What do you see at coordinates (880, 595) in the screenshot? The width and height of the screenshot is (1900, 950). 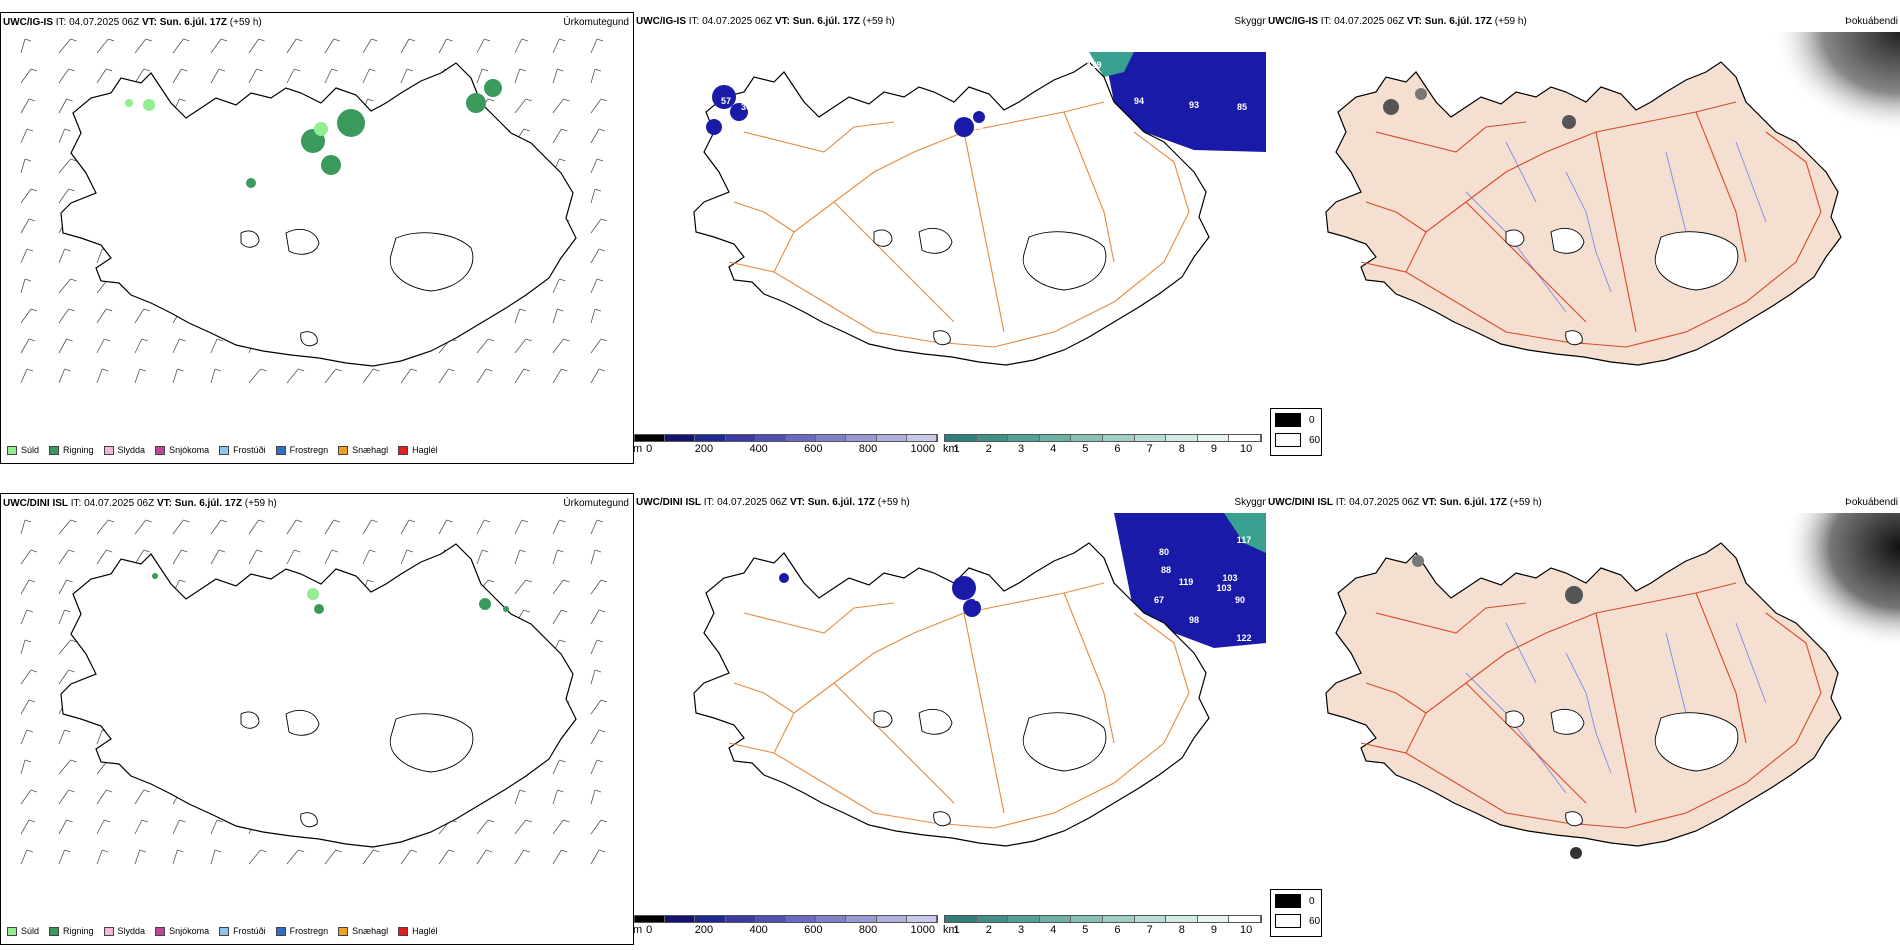 I see `highland-fog-patches` at bounding box center [880, 595].